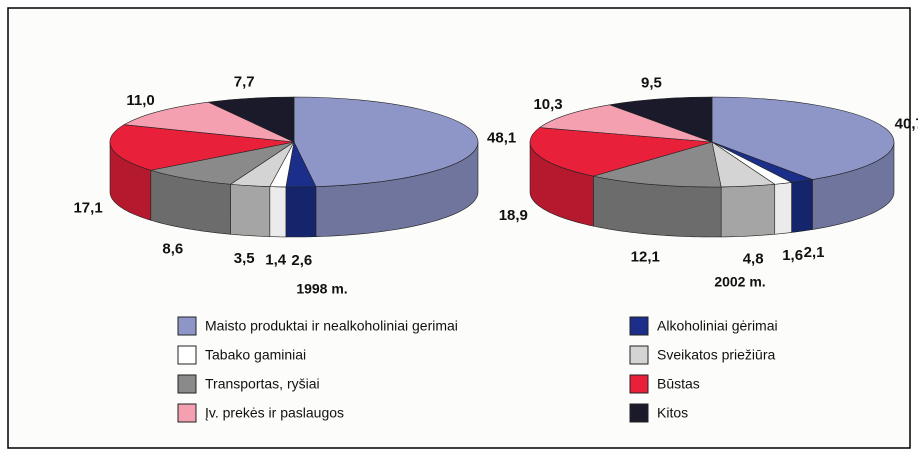 The image size is (918, 450). Describe the element at coordinates (501, 137) in the screenshot. I see `data-label: 48,1` at that location.